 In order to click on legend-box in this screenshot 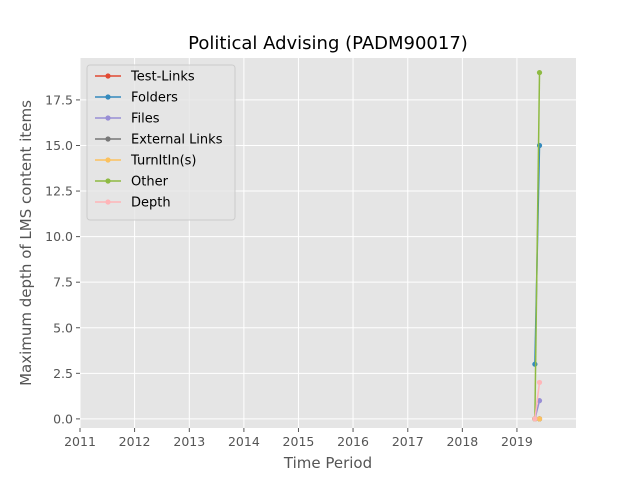, I will do `click(161, 142)`.